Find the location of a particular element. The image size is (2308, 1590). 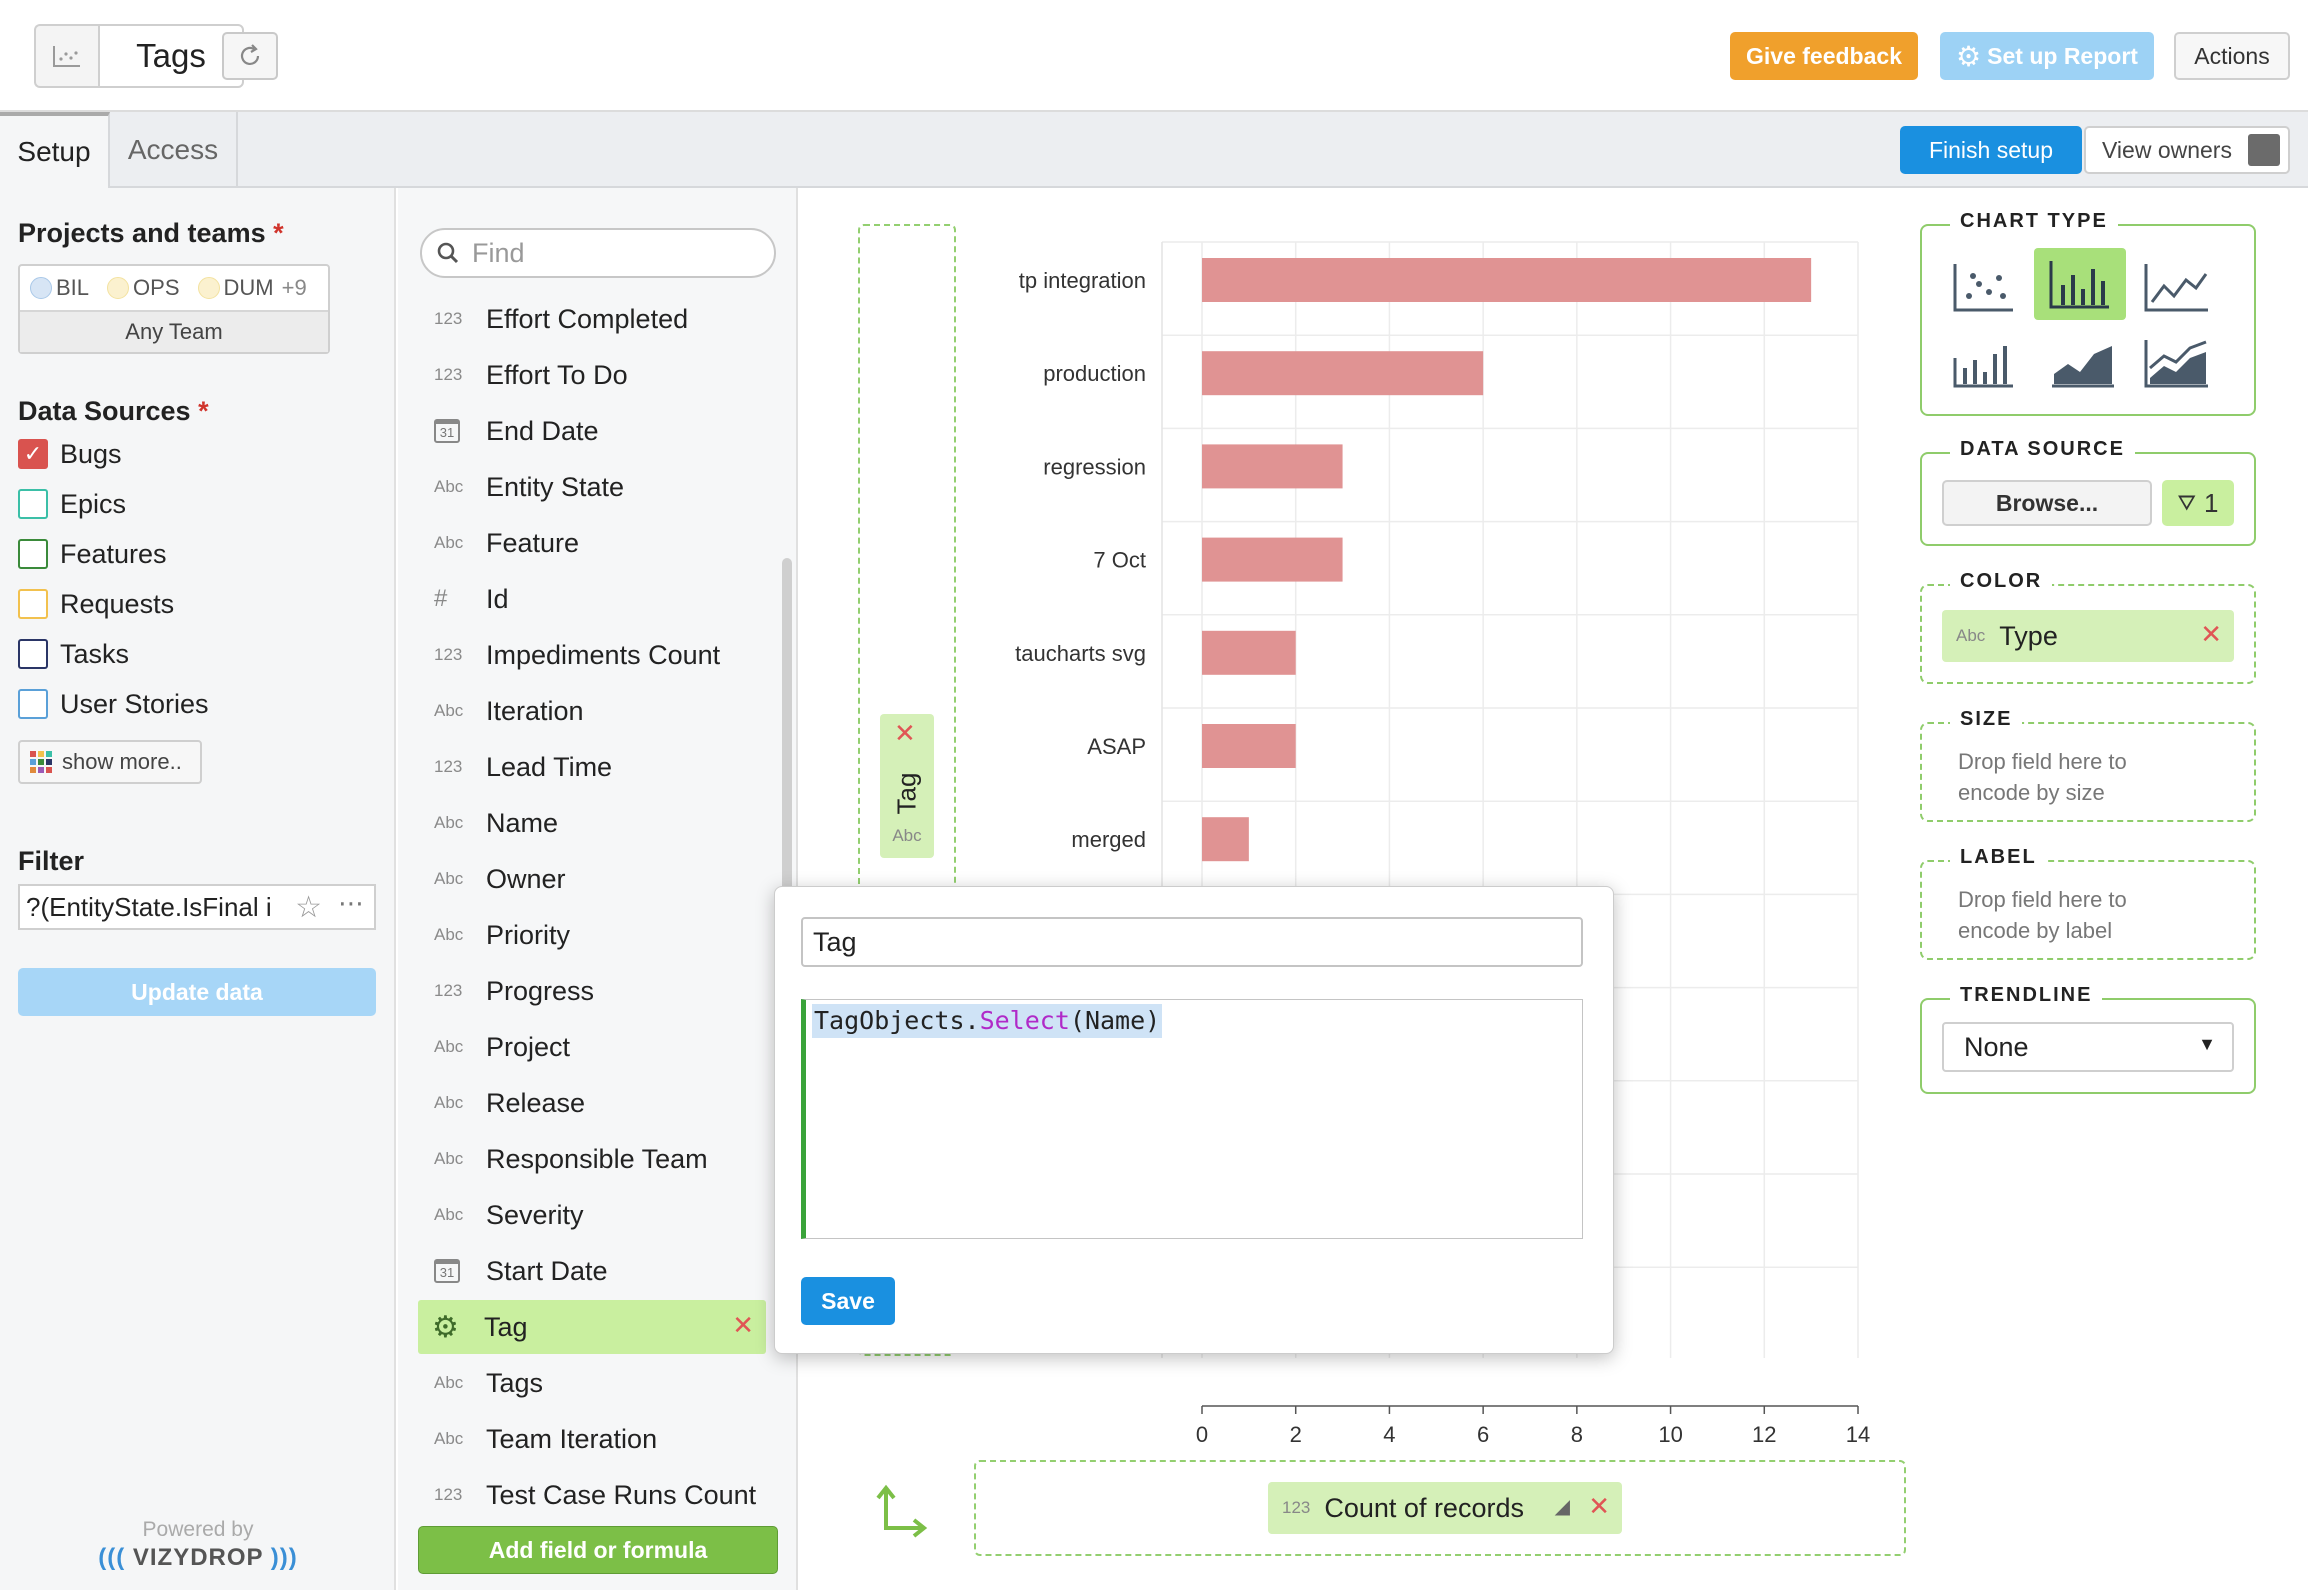

any-team-button: Any Team is located at coordinates (174, 331).